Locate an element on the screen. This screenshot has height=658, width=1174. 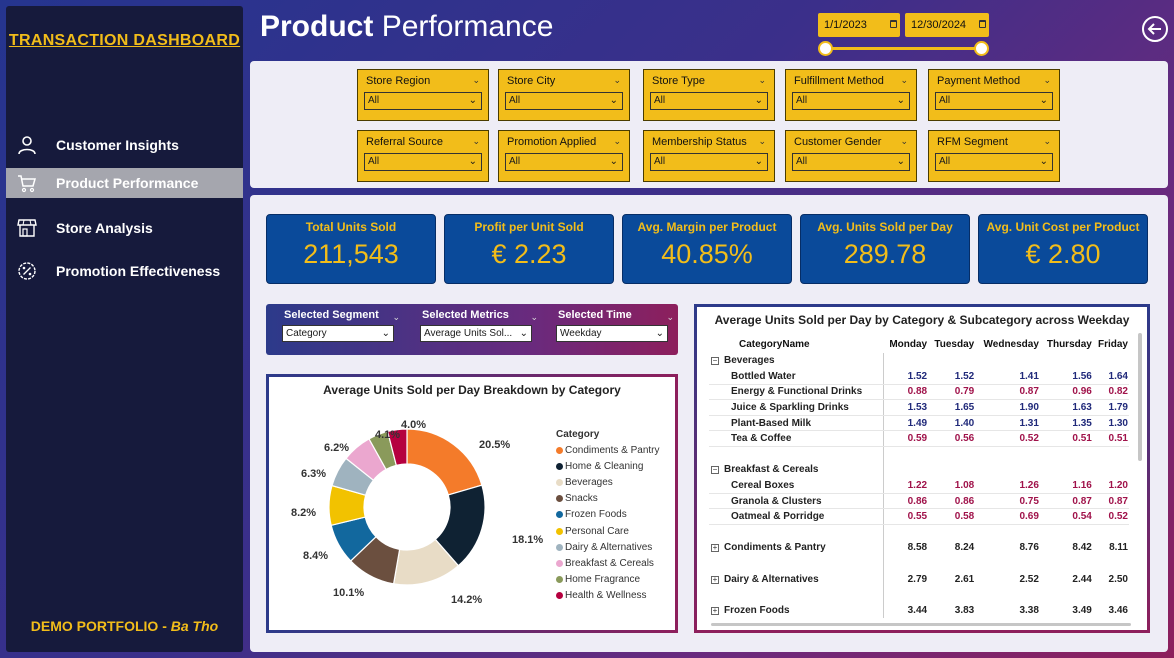
matrix-cell: 0.96 is located at coordinates (1066, 392).